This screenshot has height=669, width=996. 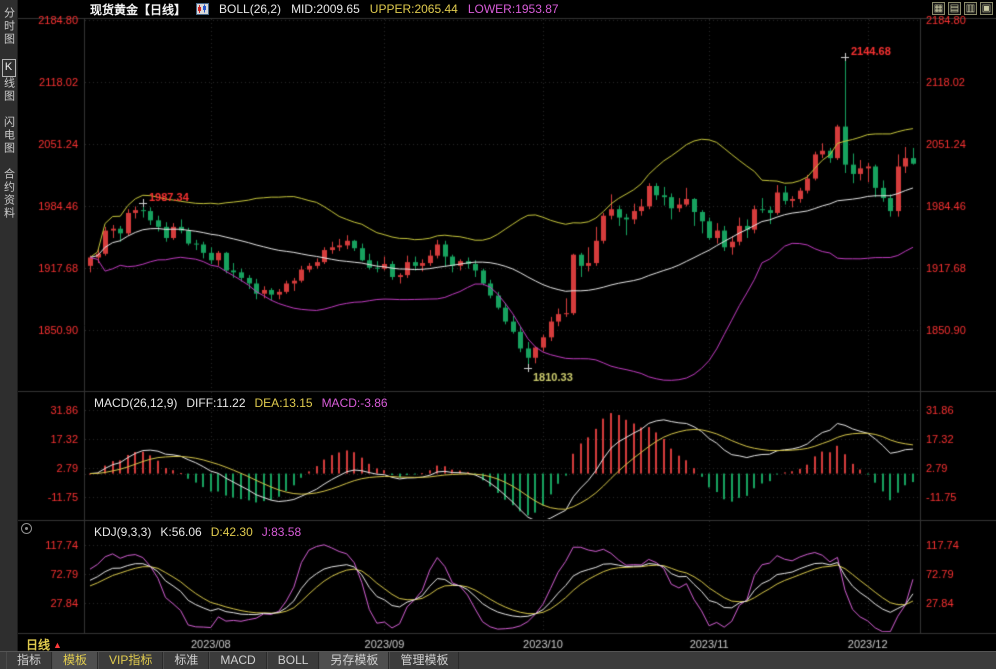 What do you see at coordinates (8, 68) in the screenshot?
I see `sidebar-kline-first-letter: K` at bounding box center [8, 68].